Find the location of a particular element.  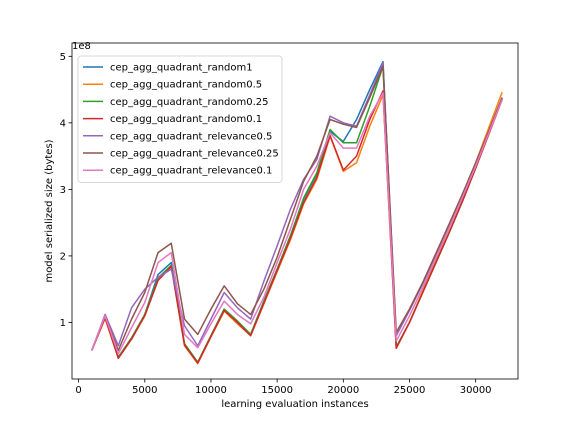

x-tick-label: 20000 is located at coordinates (343, 390).